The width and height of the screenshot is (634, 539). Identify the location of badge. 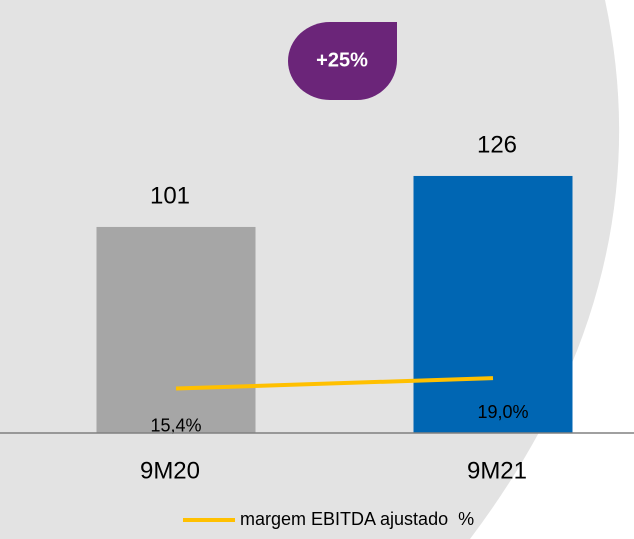
(342, 61).